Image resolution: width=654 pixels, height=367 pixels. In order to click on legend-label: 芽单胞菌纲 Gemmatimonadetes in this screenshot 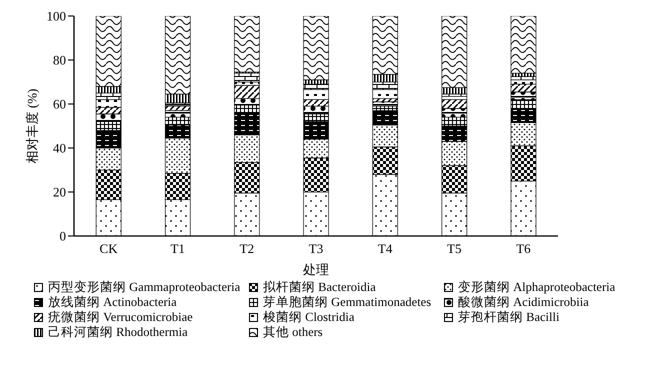, I will do `click(347, 302)`.